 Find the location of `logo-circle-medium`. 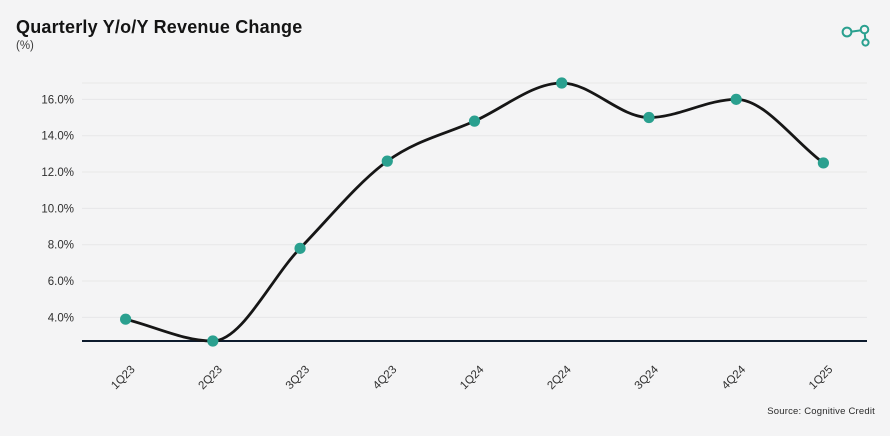

logo-circle-medium is located at coordinates (864, 29).